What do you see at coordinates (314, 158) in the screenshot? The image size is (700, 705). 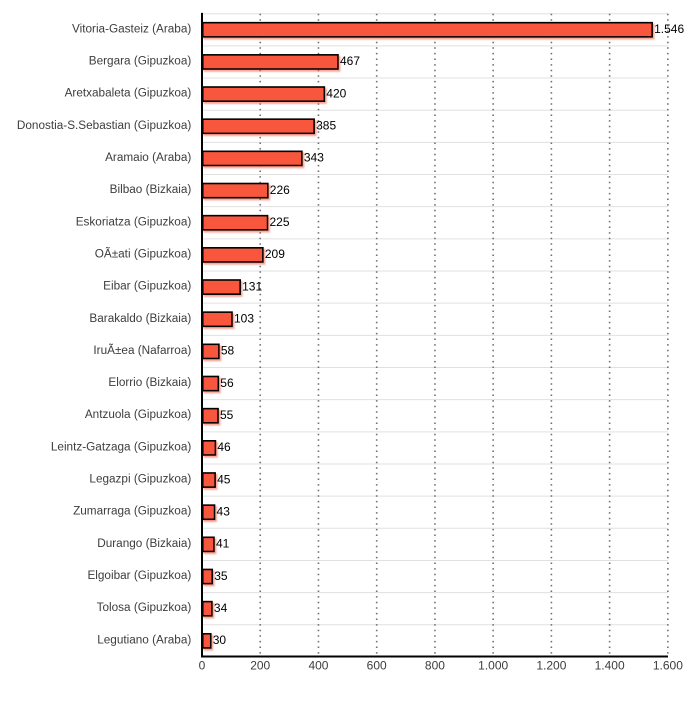 I see `svg-text: 343` at bounding box center [314, 158].